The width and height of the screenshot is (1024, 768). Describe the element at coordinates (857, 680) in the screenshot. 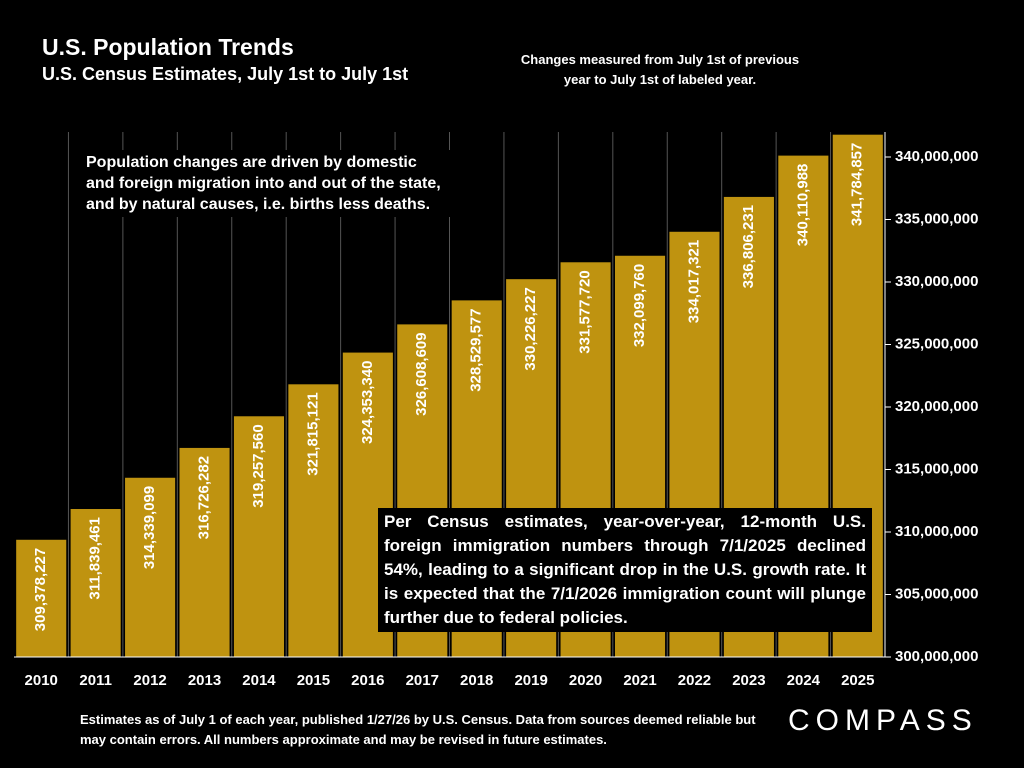

I see `x-tick-label: 2025` at that location.